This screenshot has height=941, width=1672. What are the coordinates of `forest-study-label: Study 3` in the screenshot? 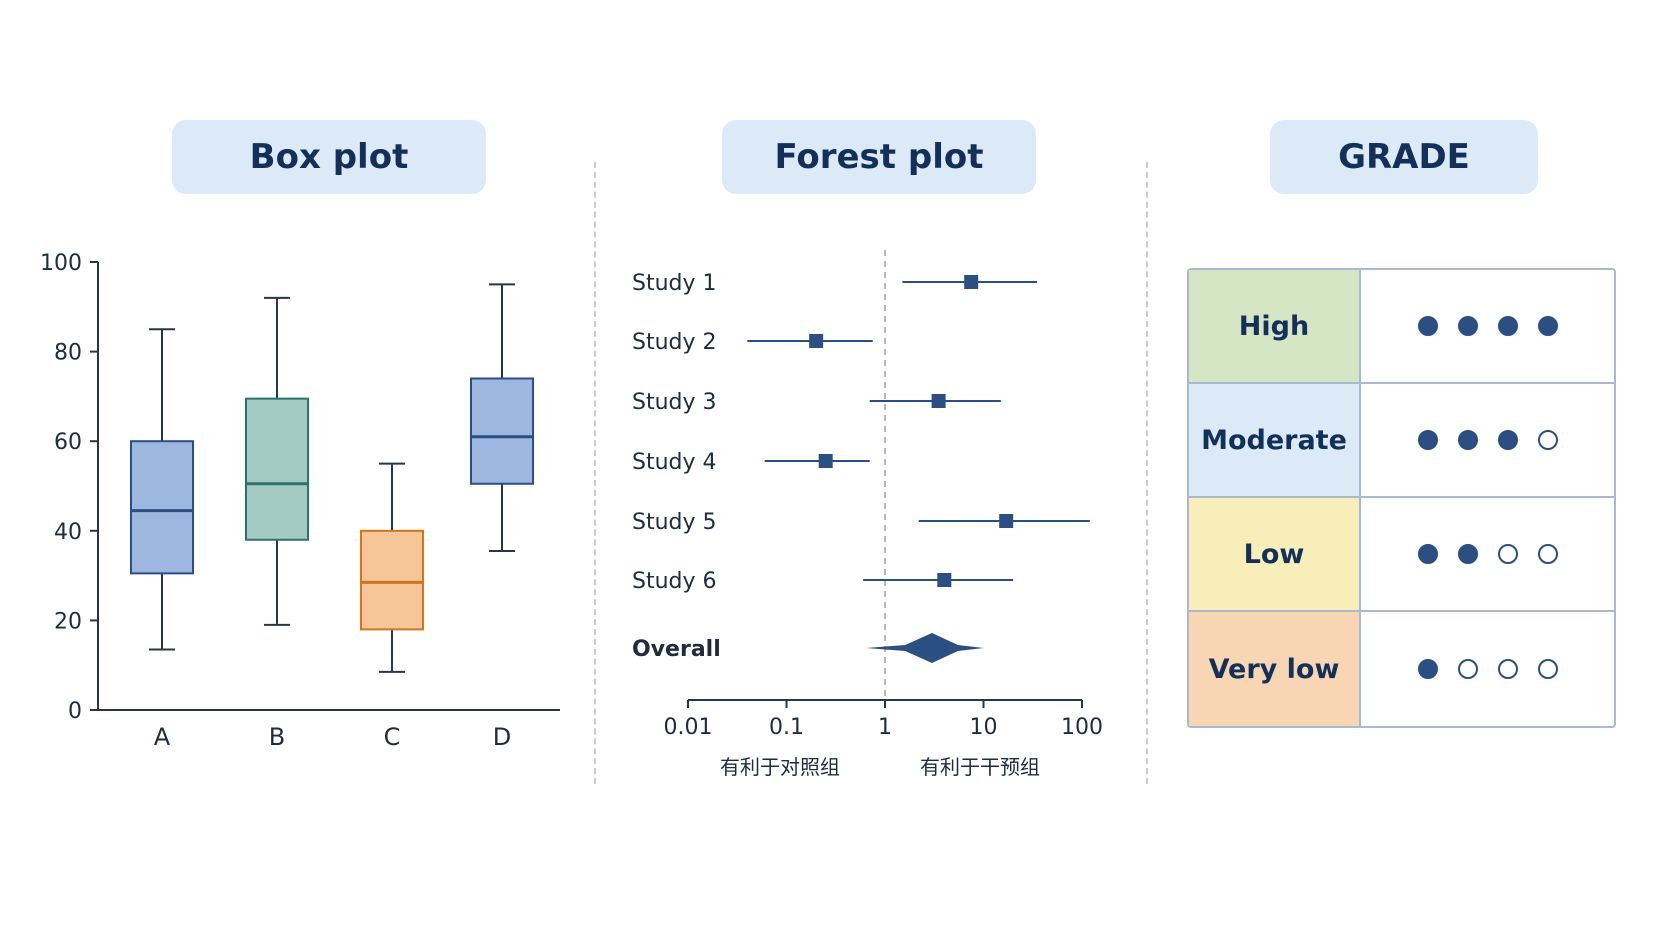 It's located at (674, 402).